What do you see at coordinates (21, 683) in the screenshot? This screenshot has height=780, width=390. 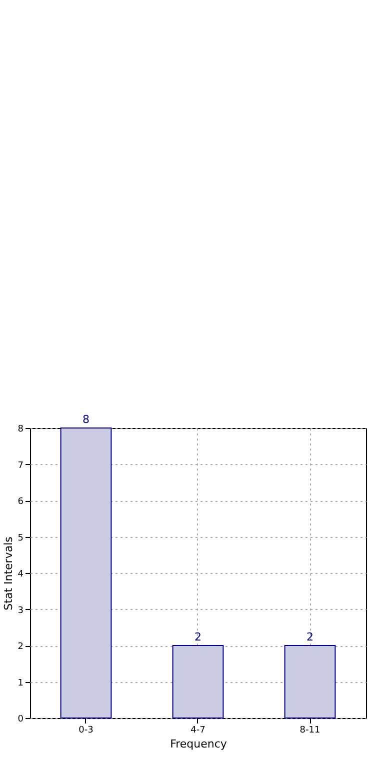 I see `y-tick-label: 1` at bounding box center [21, 683].